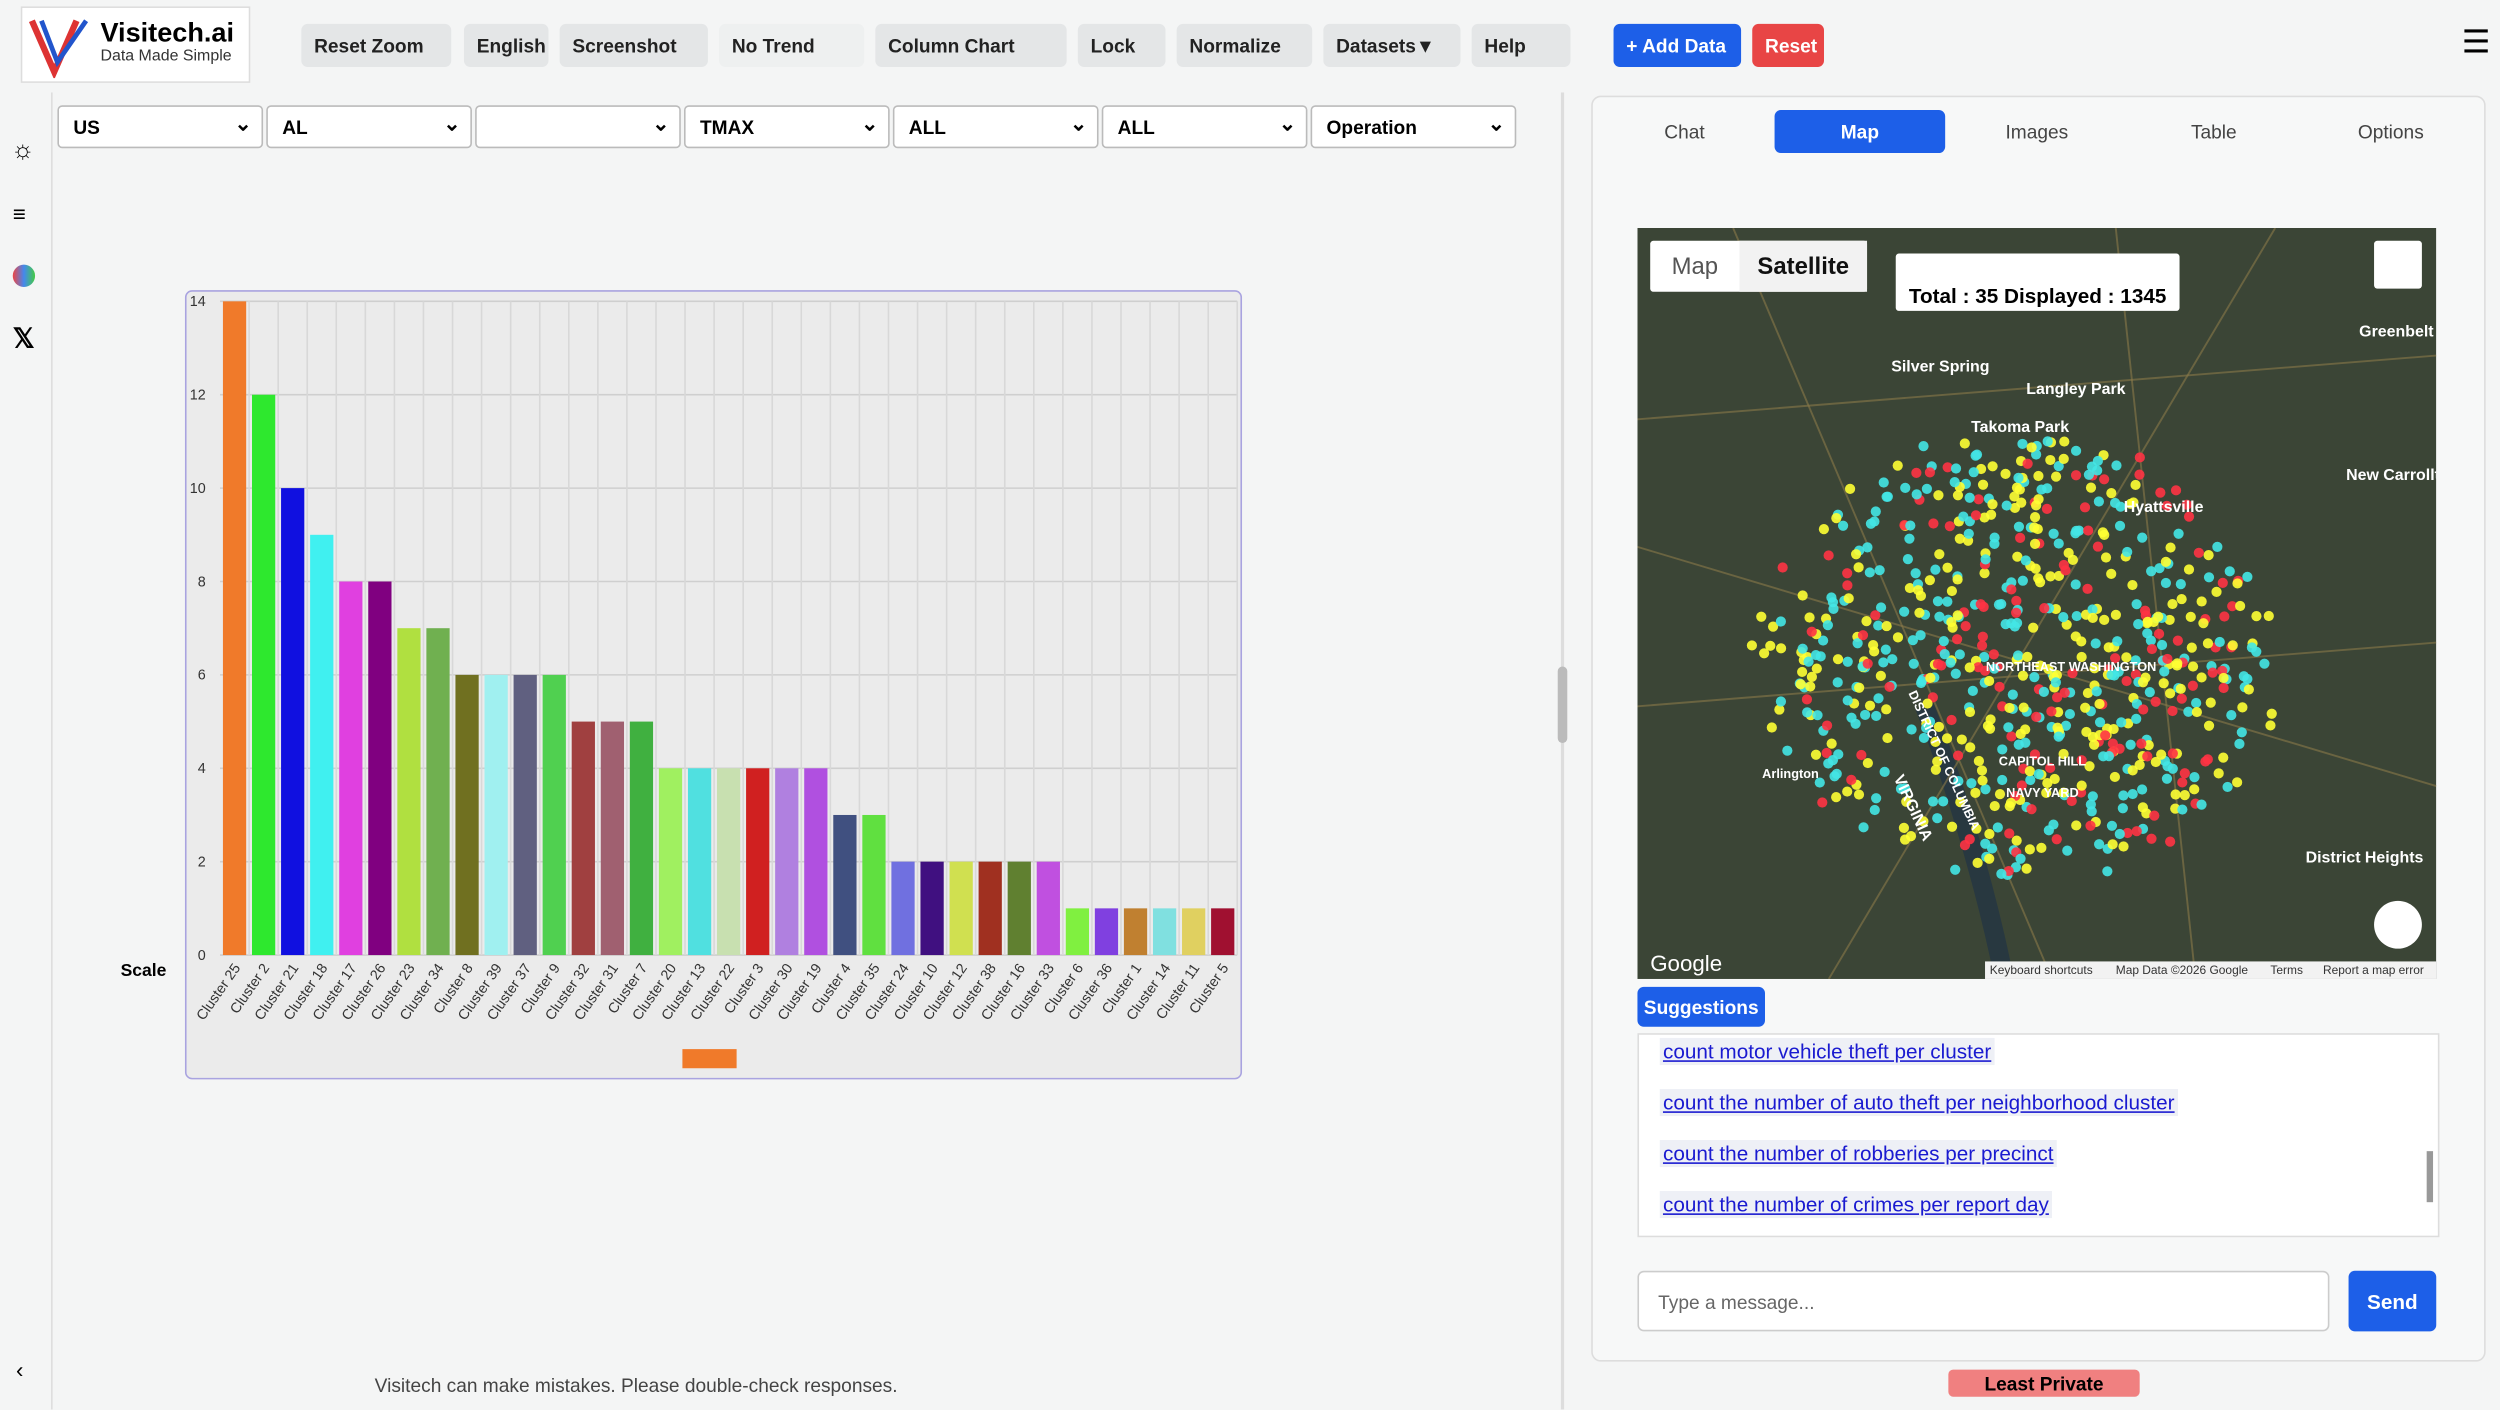  What do you see at coordinates (1788, 45) in the screenshot?
I see `reset-button: Reset` at bounding box center [1788, 45].